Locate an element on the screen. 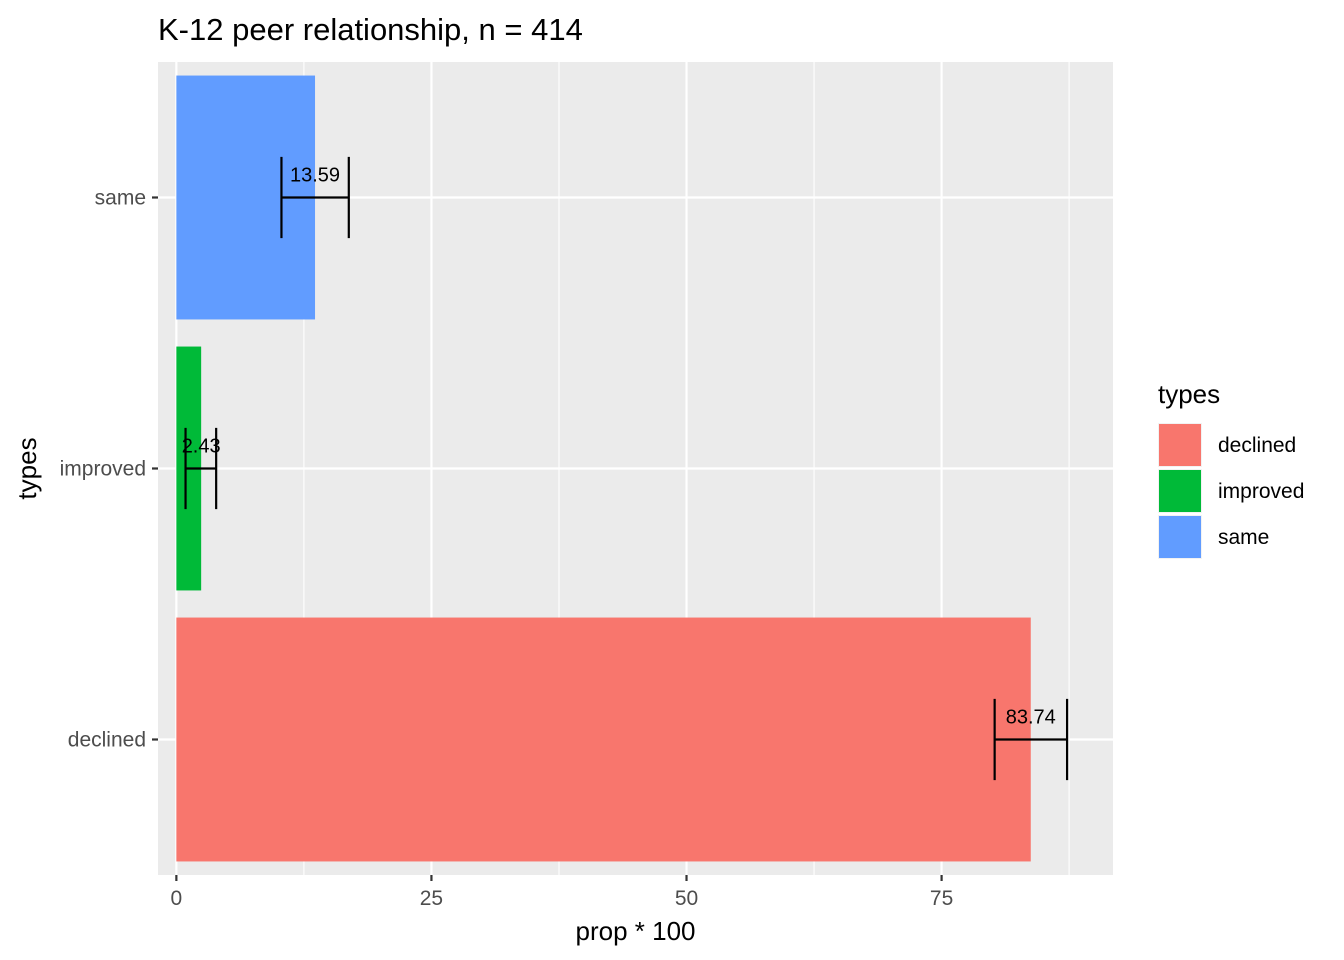 This screenshot has height=960, width=1344. legend-title: types is located at coordinates (1189, 394).